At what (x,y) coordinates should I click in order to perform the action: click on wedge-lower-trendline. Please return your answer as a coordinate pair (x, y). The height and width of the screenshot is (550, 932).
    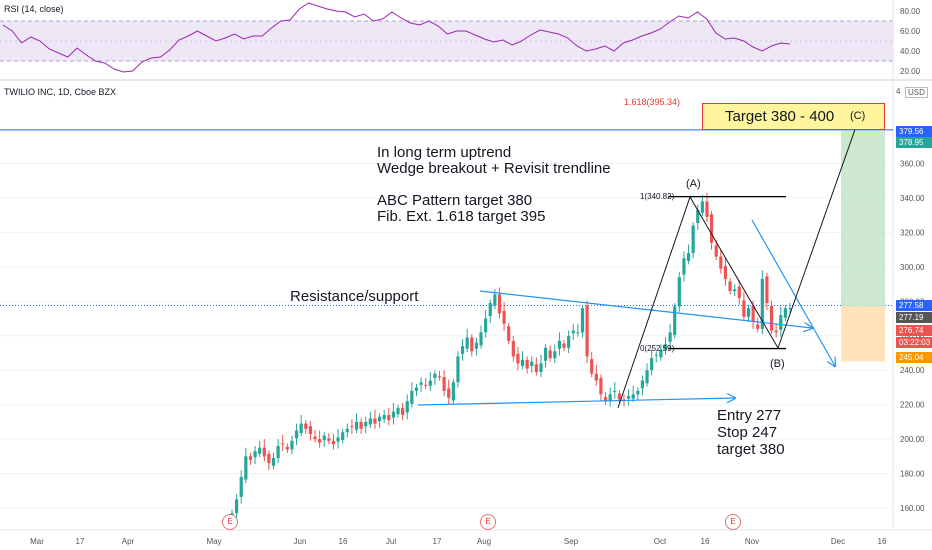
    Looking at the image, I should click on (576, 402).